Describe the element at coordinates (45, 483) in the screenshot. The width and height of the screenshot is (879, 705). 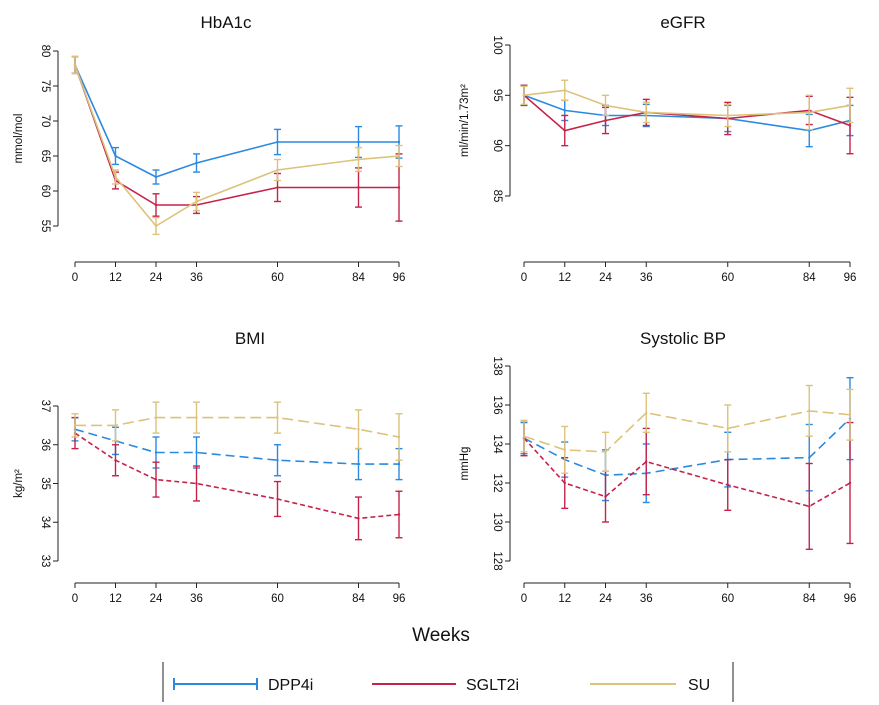
I see `y-tick-label: 35` at that location.